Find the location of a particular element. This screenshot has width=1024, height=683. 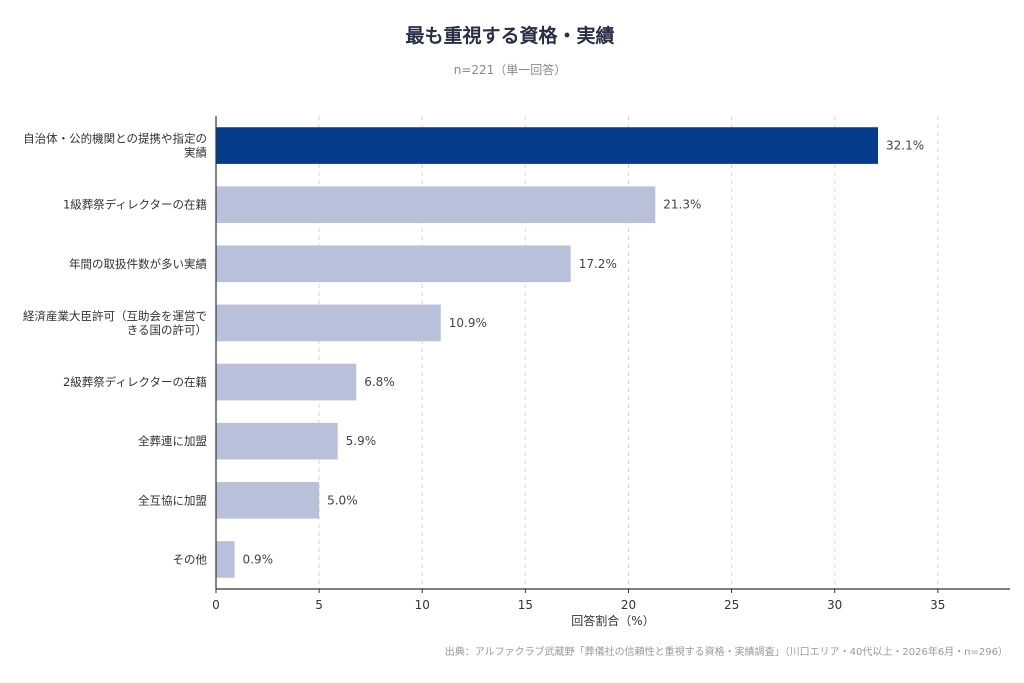

data-label: 5.9% is located at coordinates (361, 441).